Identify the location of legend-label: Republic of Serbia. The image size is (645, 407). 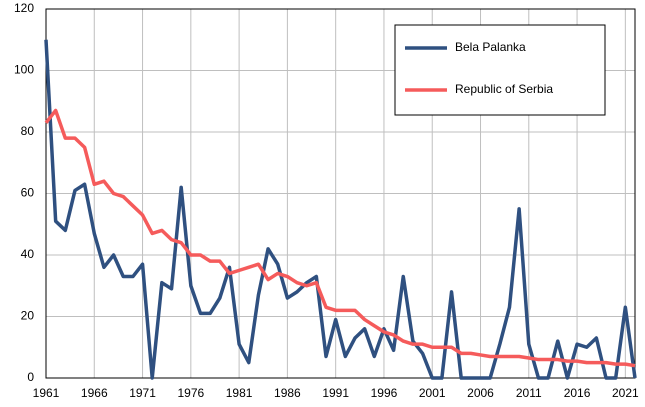
(504, 89).